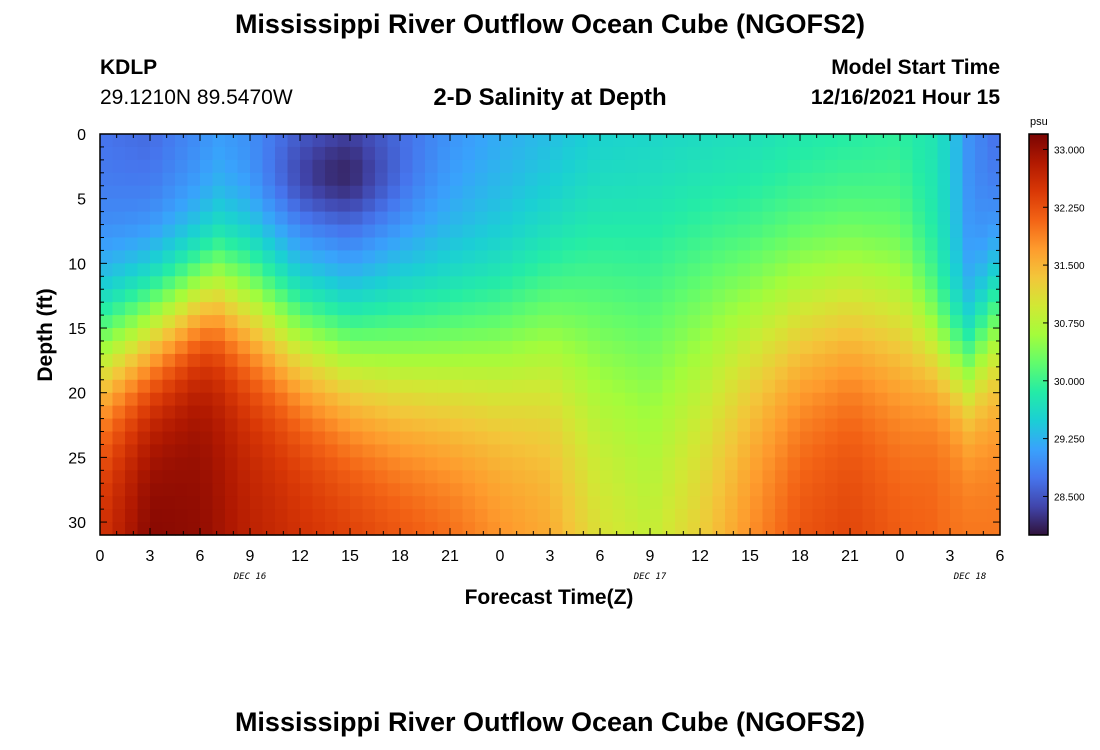  I want to click on day-label: DEC 16, so click(250, 577).